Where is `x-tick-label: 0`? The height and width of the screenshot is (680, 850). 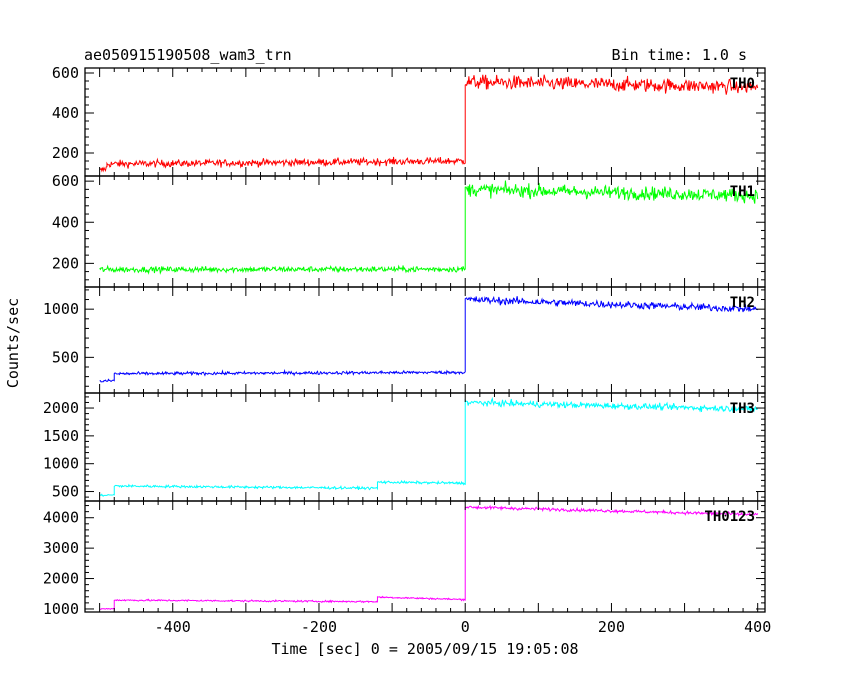
x-tick-label: 0 is located at coordinates (465, 627).